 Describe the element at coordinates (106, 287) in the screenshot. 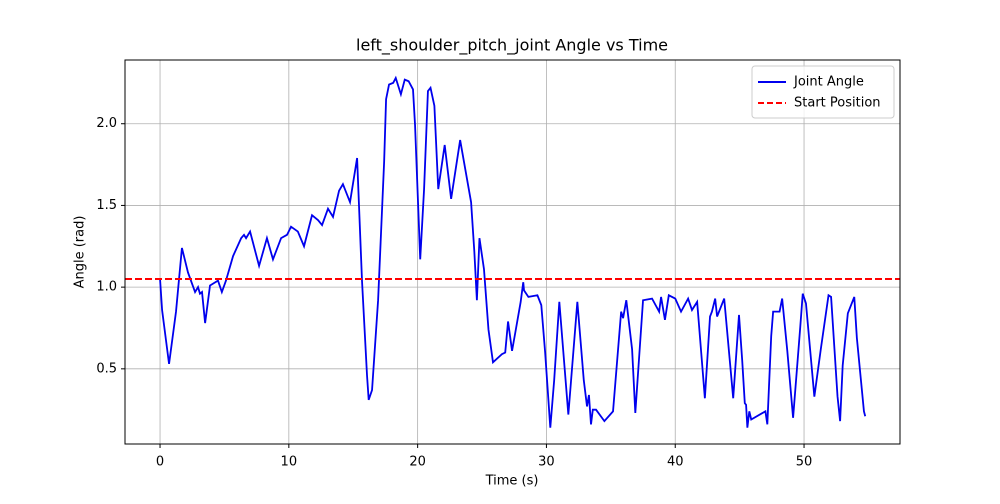

I see `y-tick-label: 1.0` at that location.